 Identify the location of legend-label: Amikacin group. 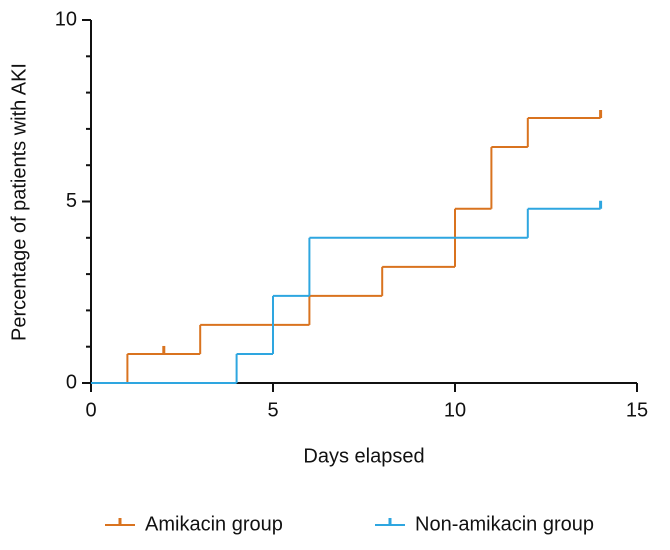
(214, 524).